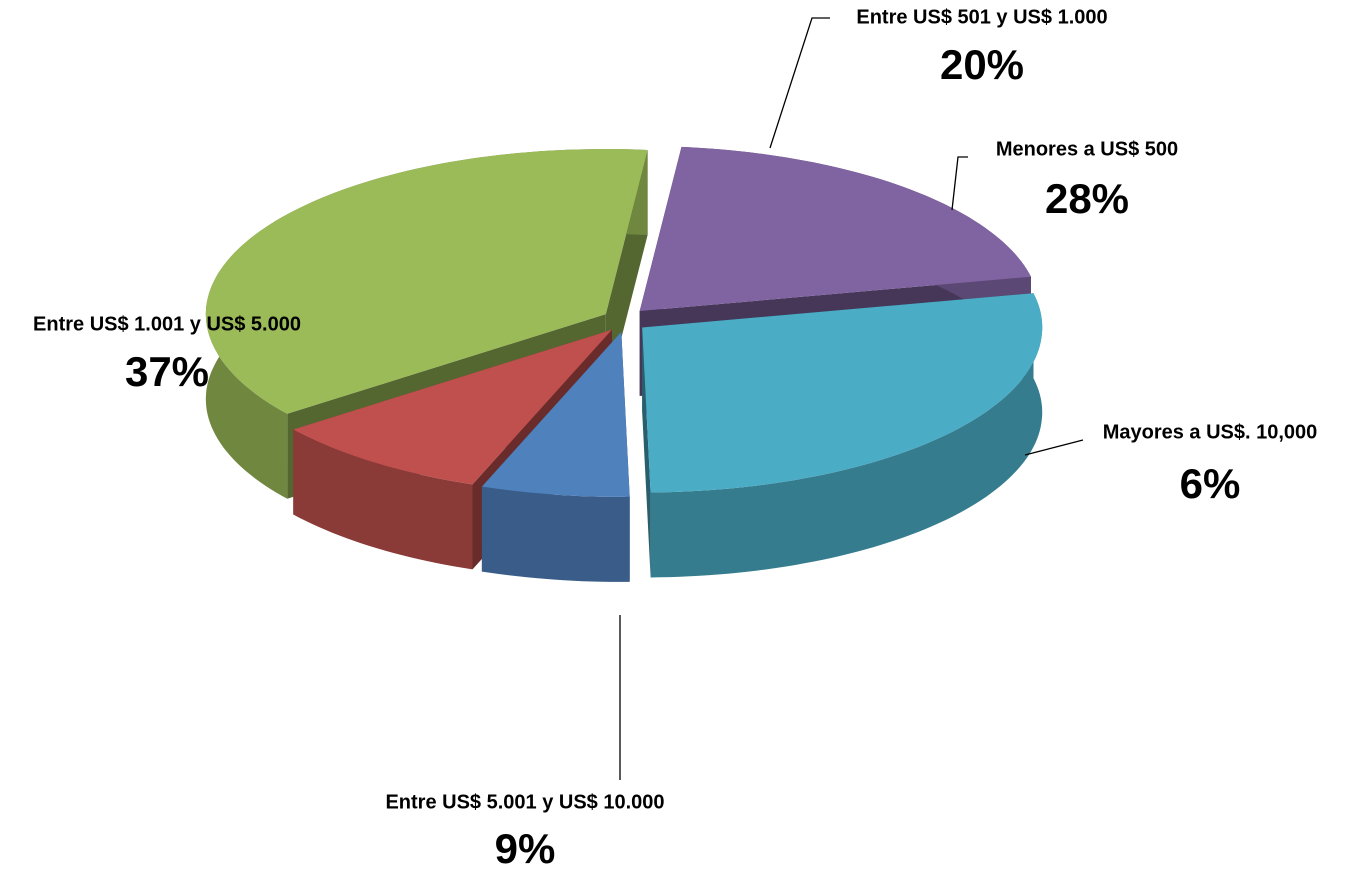 Image resolution: width=1357 pixels, height=873 pixels. What do you see at coordinates (1210, 483) in the screenshot?
I see `value-label: 6%` at bounding box center [1210, 483].